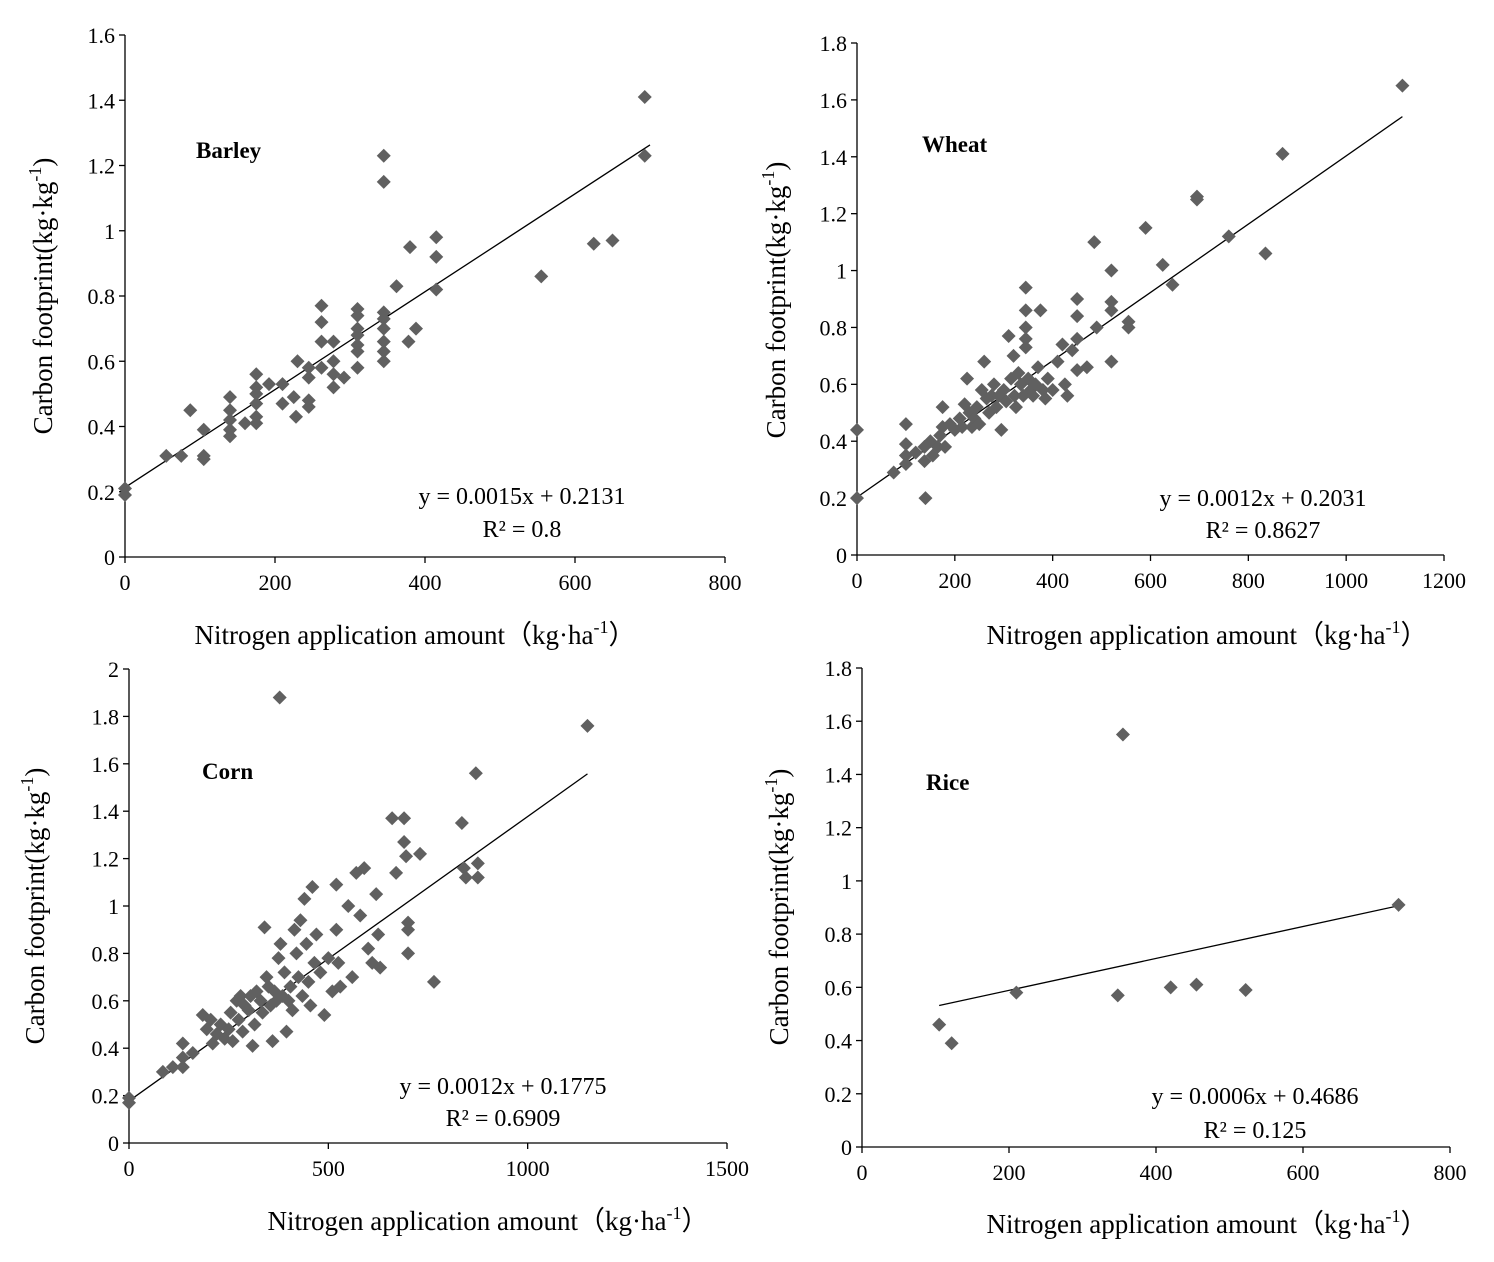 This screenshot has height=1262, width=1494. What do you see at coordinates (394, 635) in the screenshot?
I see `x-axis-title-main: Nitrogen application amount（kg·ha` at bounding box center [394, 635].